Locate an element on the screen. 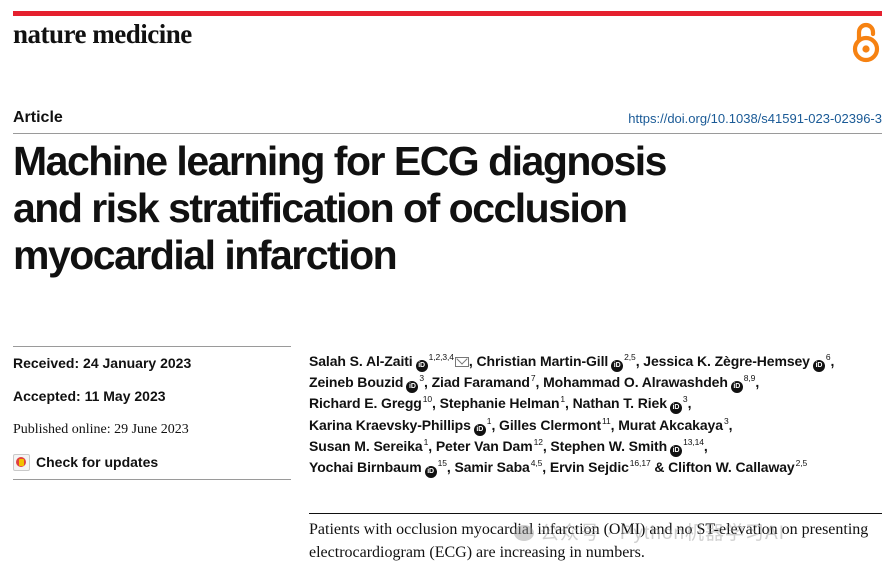 Image resolution: width=891 pixels, height=566 pixels. author-name-text: Peter Van Dam is located at coordinates (484, 445).